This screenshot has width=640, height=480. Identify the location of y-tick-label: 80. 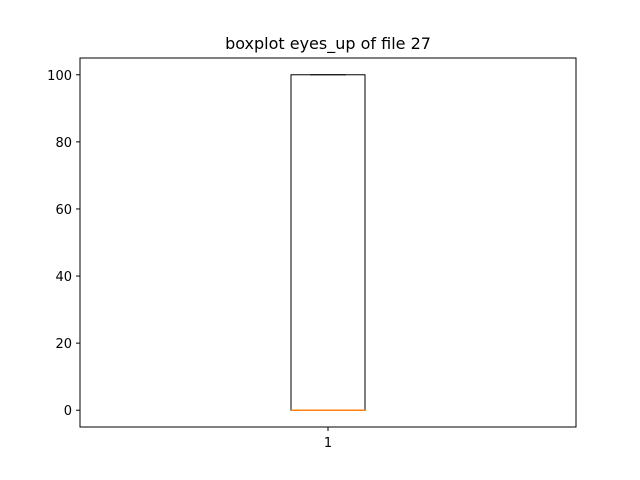
(63, 143).